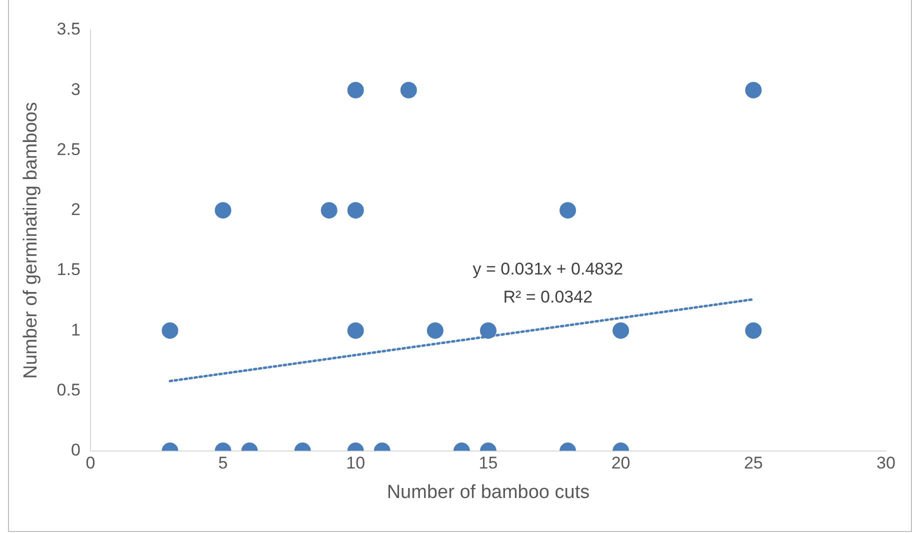  What do you see at coordinates (753, 463) in the screenshot?
I see `x-tick-label: 25` at bounding box center [753, 463].